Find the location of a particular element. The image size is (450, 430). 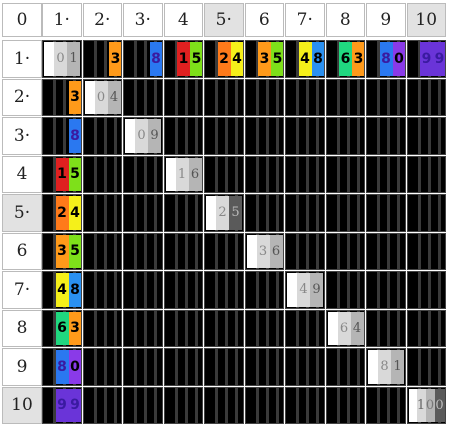

grid-cell-r8-c9 is located at coordinates (386, 328).